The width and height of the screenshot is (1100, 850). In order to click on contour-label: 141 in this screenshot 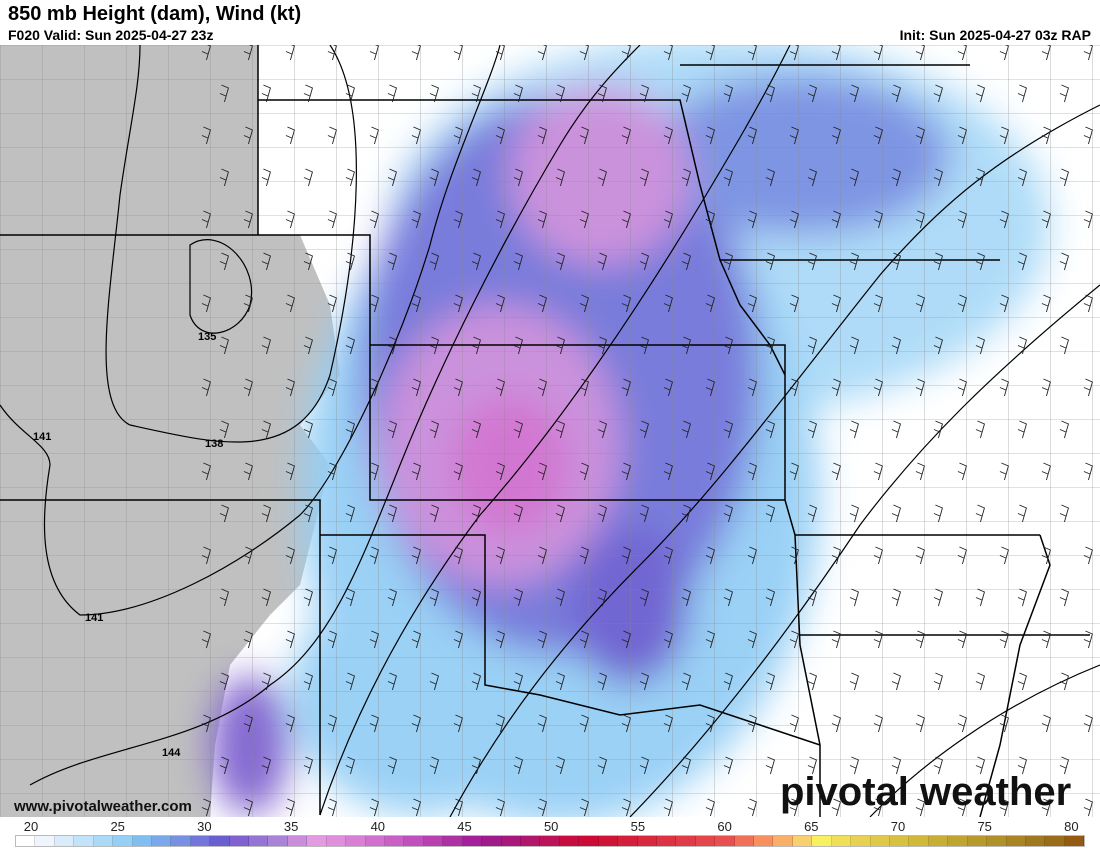, I will do `click(94, 618)`.